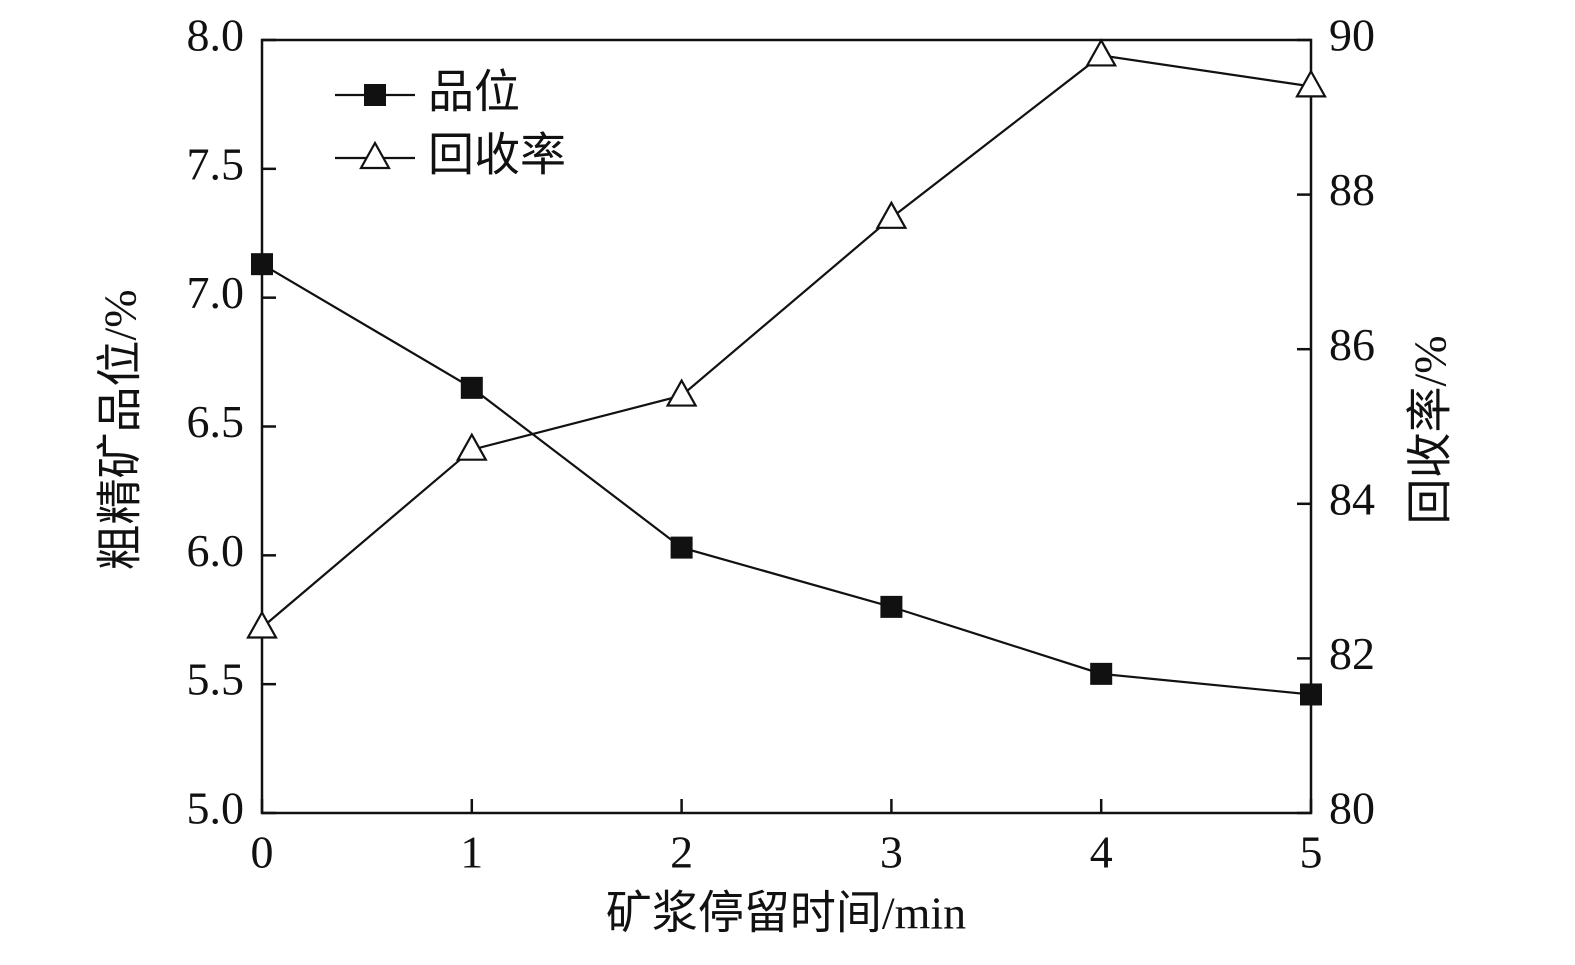  I want to click on y-axis-label: 粗精矿品位/%, so click(120, 429).